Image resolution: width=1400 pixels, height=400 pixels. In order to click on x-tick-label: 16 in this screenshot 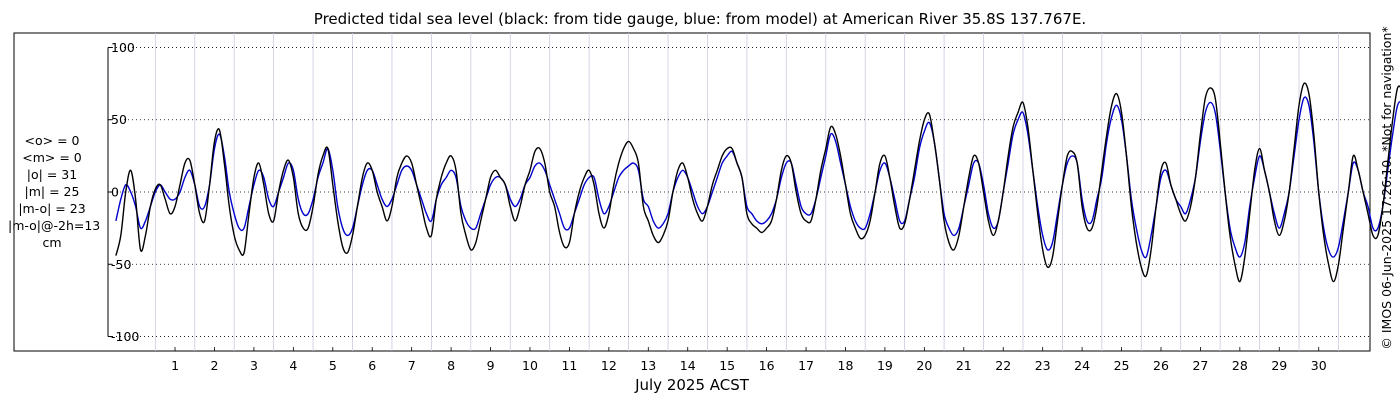, I will do `click(767, 365)`.